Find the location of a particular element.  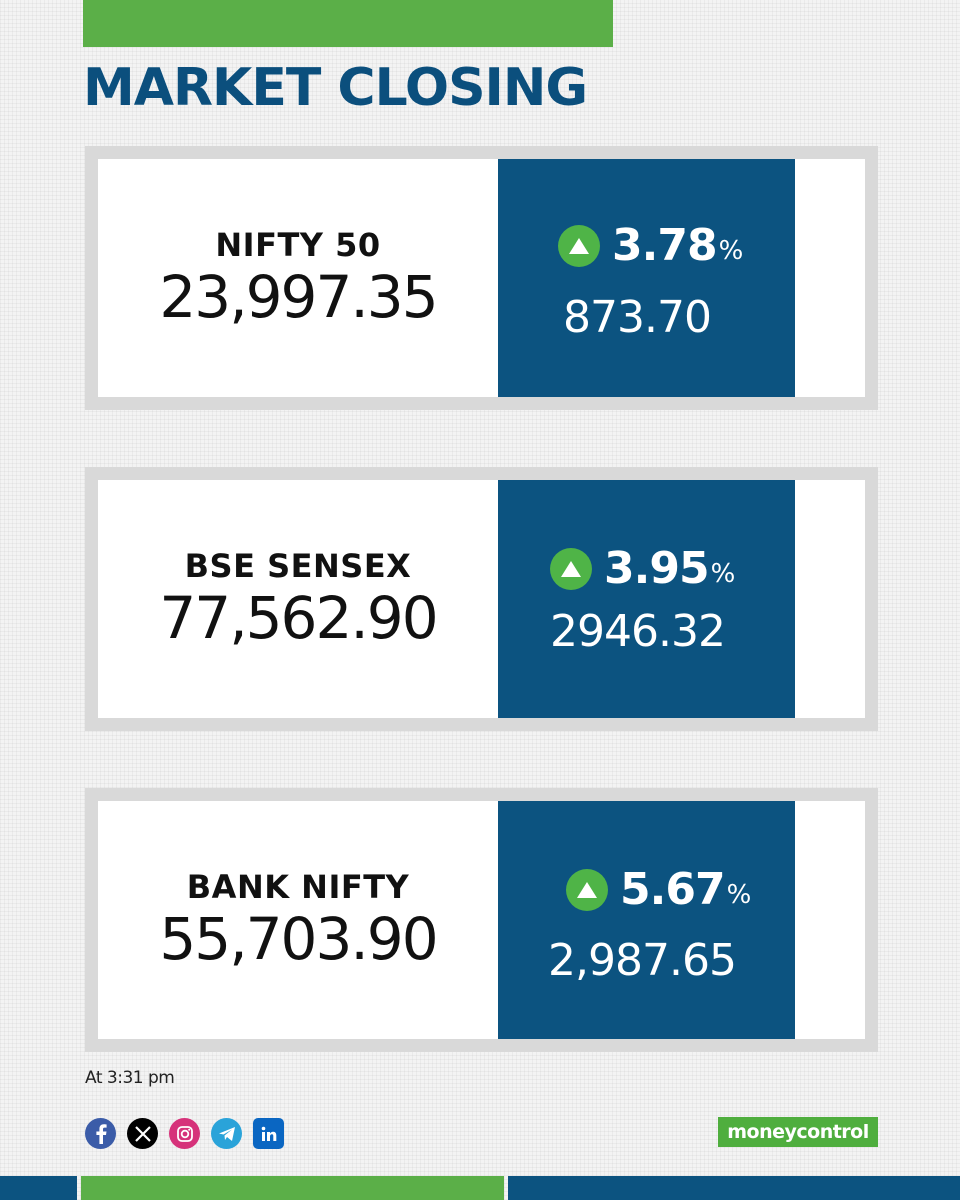

change-percent: 5.67 is located at coordinates (673, 889).